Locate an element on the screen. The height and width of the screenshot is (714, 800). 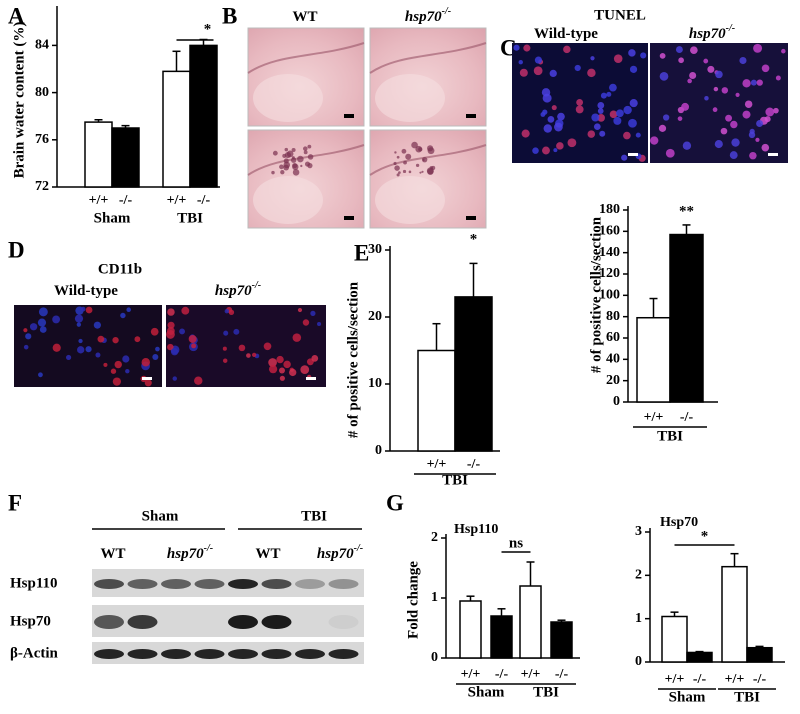
y-tick-label: 10 is located at coordinates (375, 383).